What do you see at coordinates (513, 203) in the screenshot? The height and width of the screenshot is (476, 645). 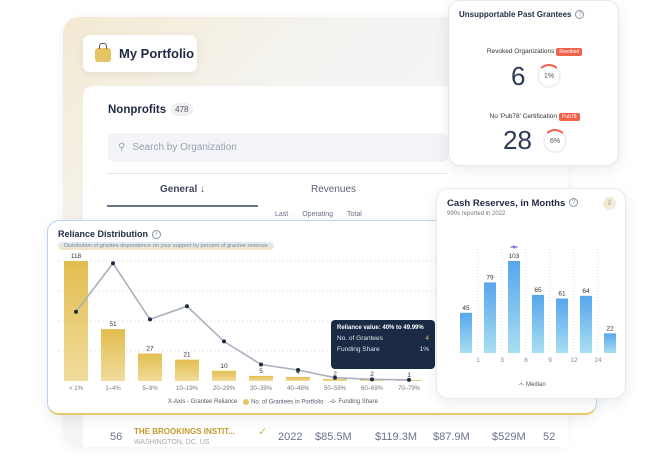 I see `card-title: Cash Reserves, in Months?` at bounding box center [513, 203].